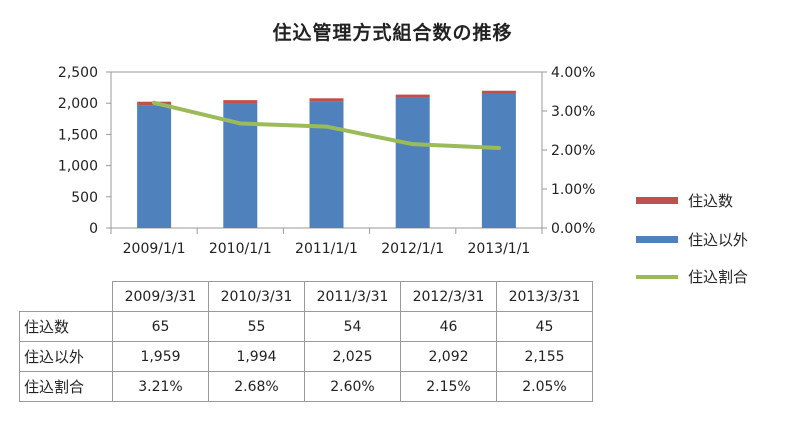  What do you see at coordinates (78, 73) in the screenshot?
I see `y-left-tick-label: 2,500` at bounding box center [78, 73].